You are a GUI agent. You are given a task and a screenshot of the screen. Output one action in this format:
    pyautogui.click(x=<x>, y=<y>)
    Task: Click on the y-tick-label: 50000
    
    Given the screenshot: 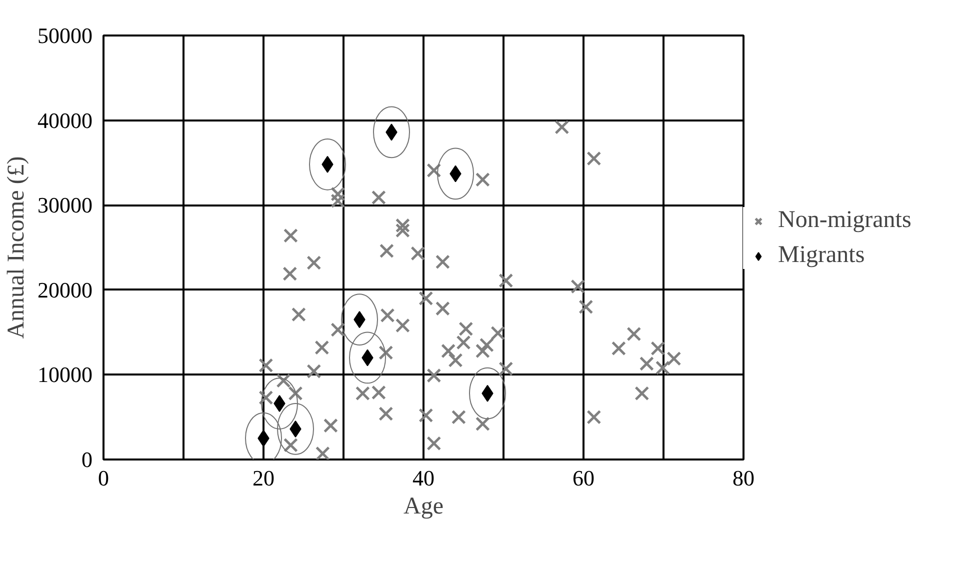 What is the action you would take?
    pyautogui.click(x=65, y=35)
    